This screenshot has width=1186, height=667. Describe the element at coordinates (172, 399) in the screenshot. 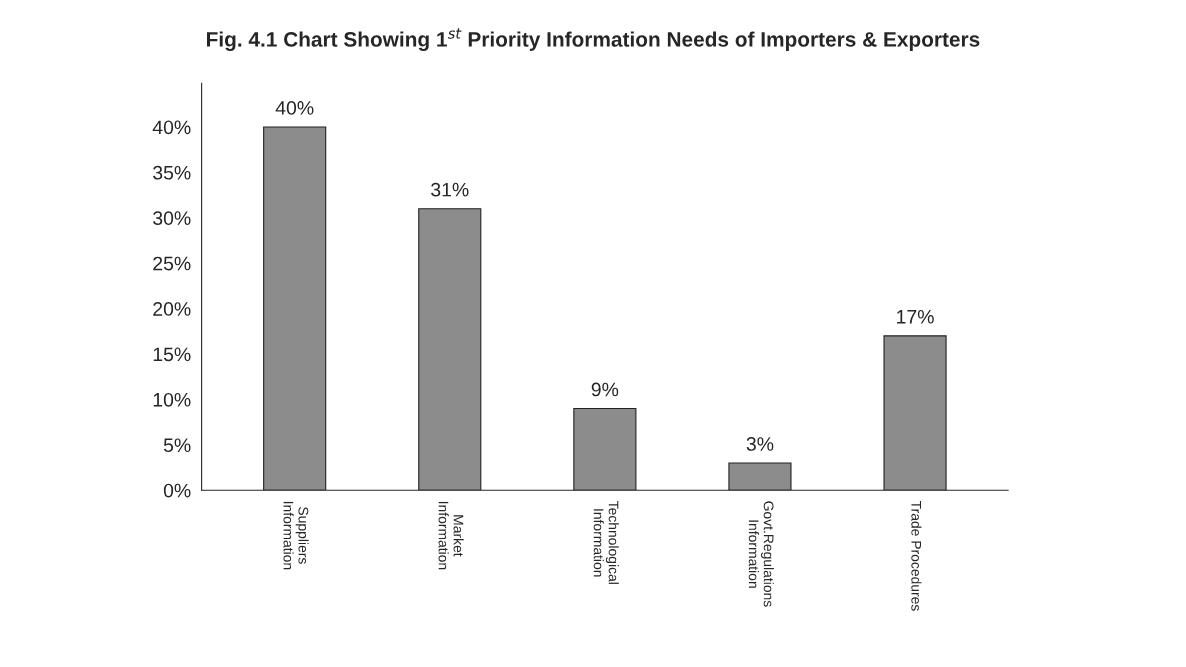

I see `y-tick-label: 10%` at that location.